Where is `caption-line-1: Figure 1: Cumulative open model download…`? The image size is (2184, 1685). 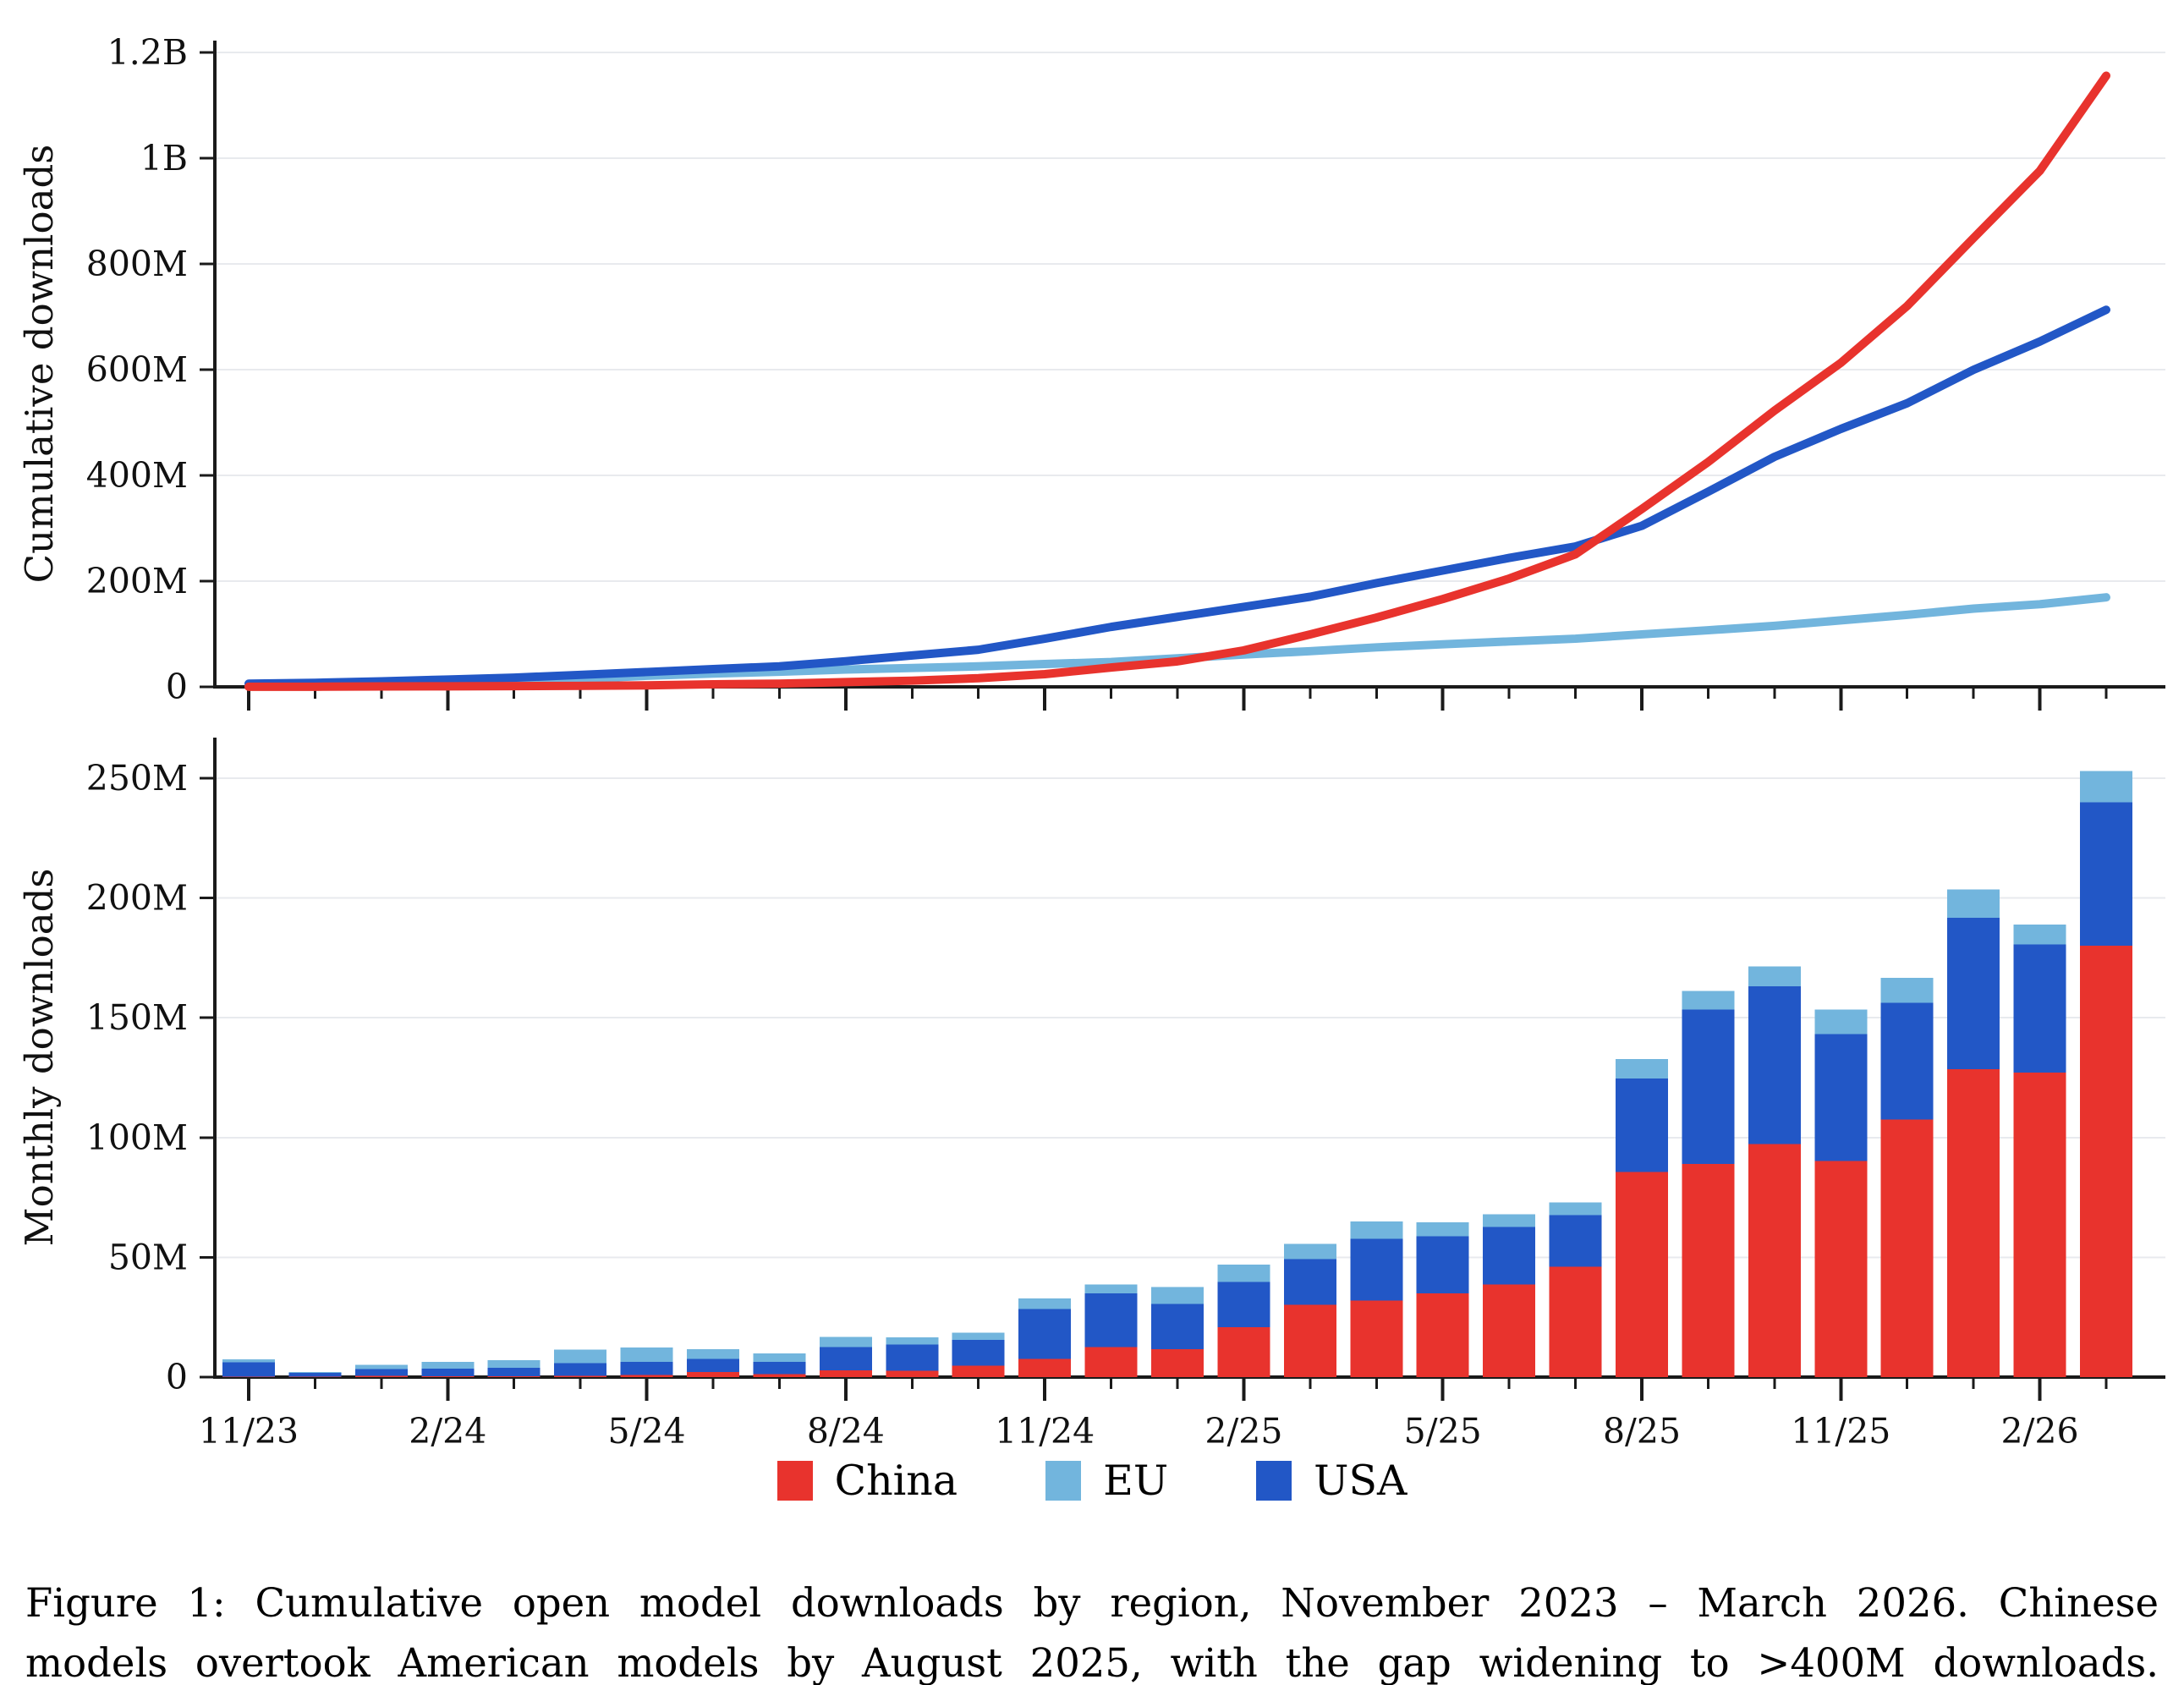 caption-line-1: Figure 1: Cumulative open model download… is located at coordinates (1092, 1603).